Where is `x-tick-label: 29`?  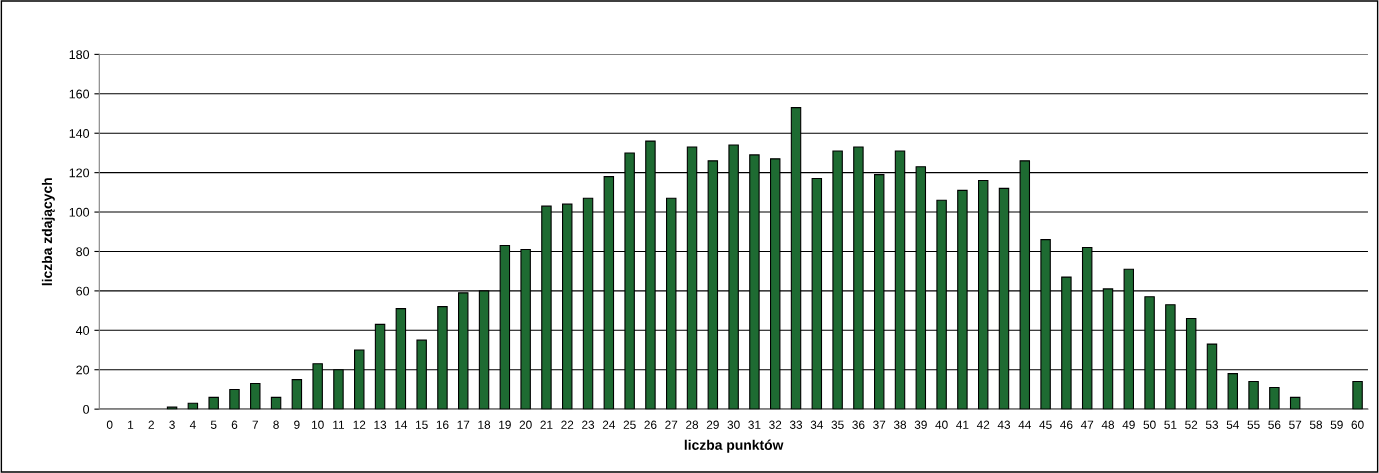
x-tick-label: 29 is located at coordinates (712, 424).